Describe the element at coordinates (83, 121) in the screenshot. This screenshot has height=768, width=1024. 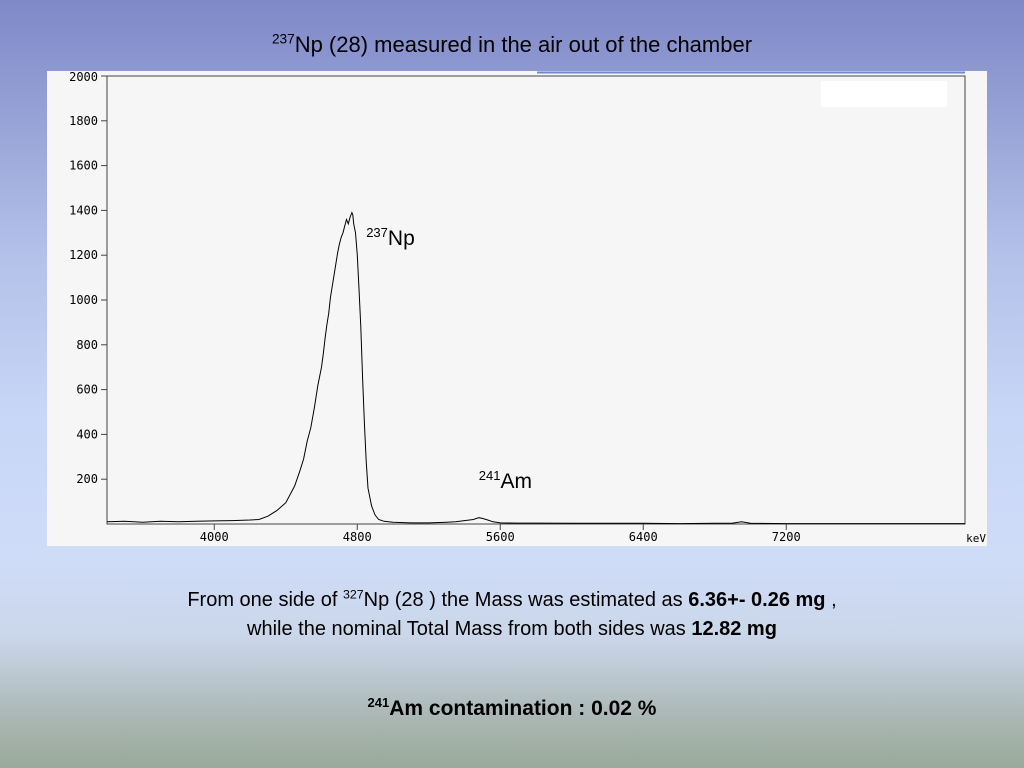
I see `y-tick-label: 1800` at that location.